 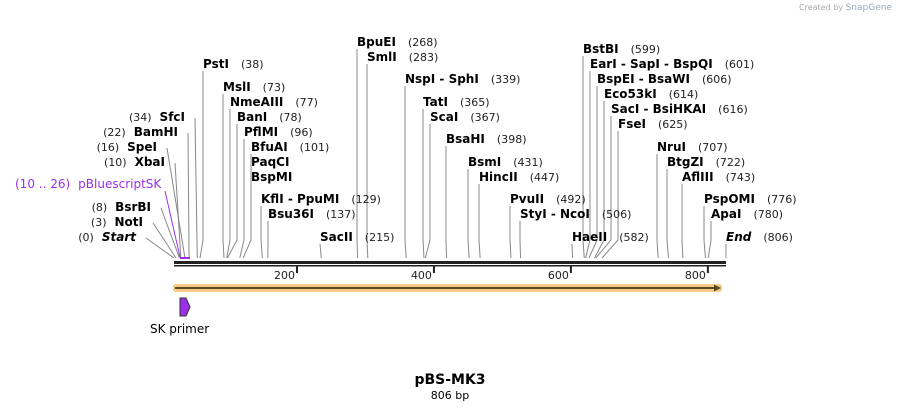 What do you see at coordinates (180, 329) in the screenshot?
I see `sk-primer-label: SK primer` at bounding box center [180, 329].